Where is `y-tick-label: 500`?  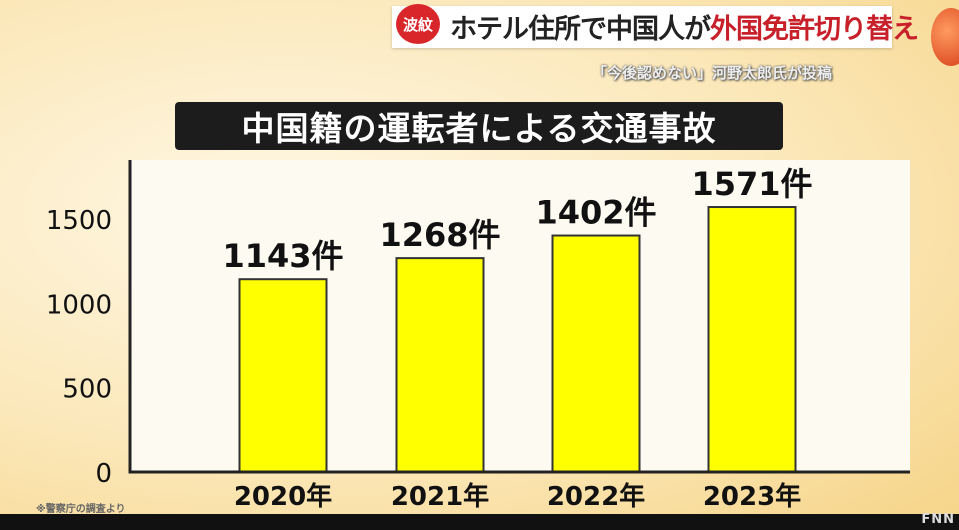 y-tick-label: 500 is located at coordinates (87, 390).